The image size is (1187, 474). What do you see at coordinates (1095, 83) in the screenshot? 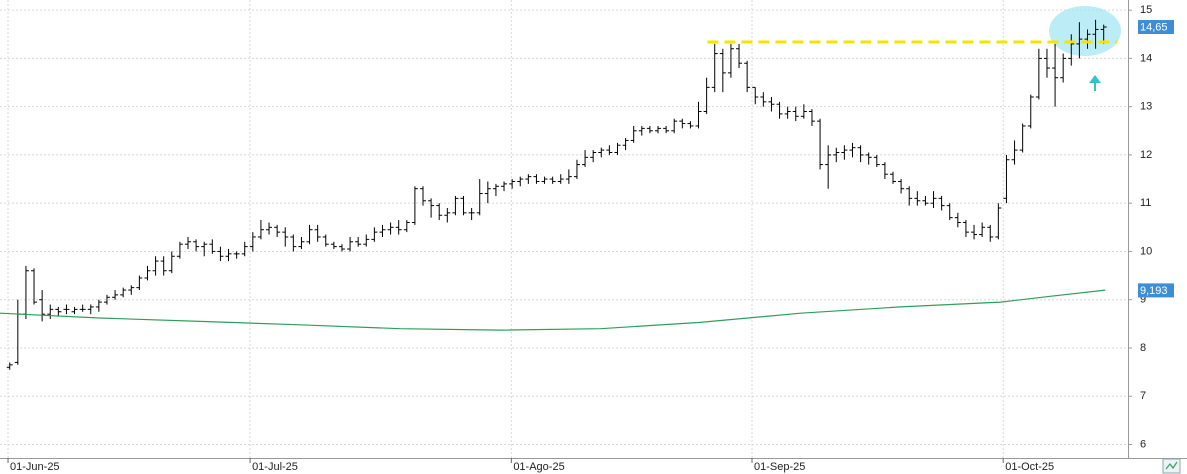
I see `arrow-icon` at bounding box center [1095, 83].